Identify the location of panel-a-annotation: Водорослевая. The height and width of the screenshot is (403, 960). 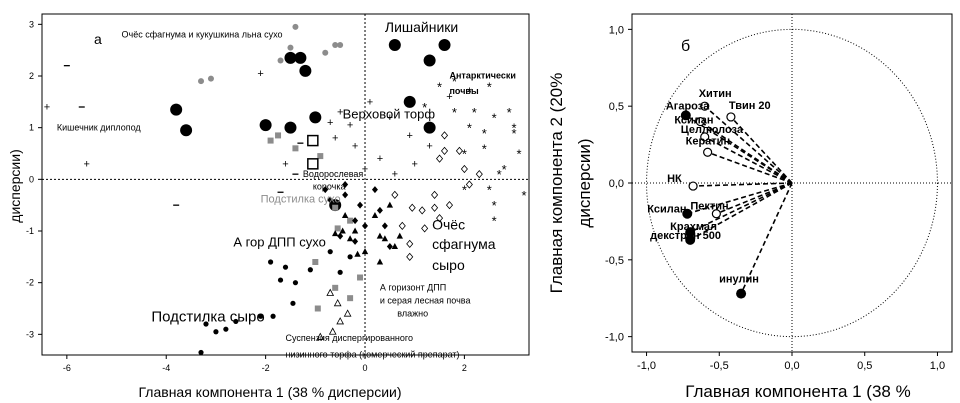
(333, 174).